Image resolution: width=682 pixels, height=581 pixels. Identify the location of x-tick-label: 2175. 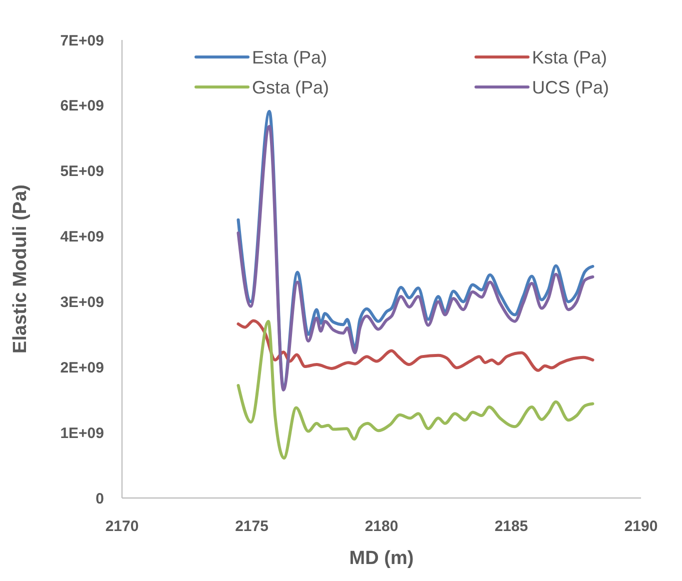
(251, 526).